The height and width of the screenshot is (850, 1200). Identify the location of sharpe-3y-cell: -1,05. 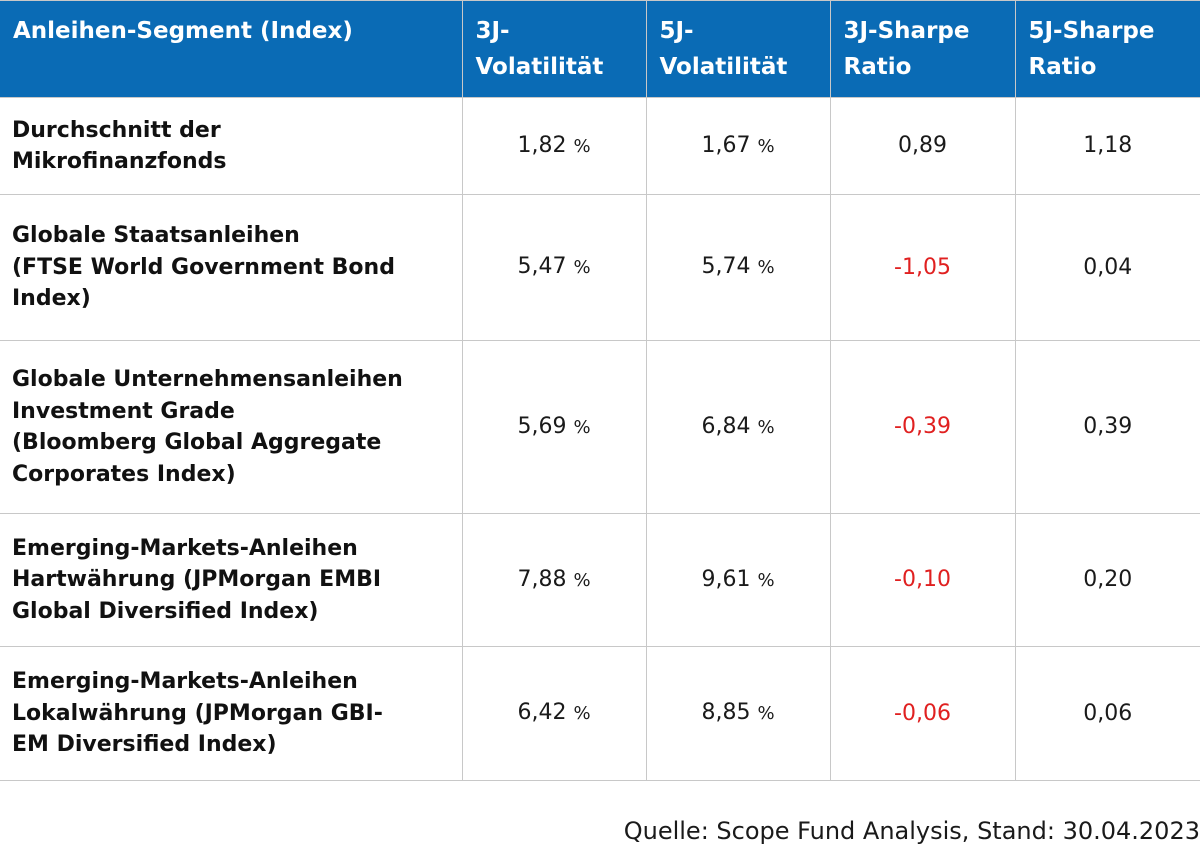
(922, 267).